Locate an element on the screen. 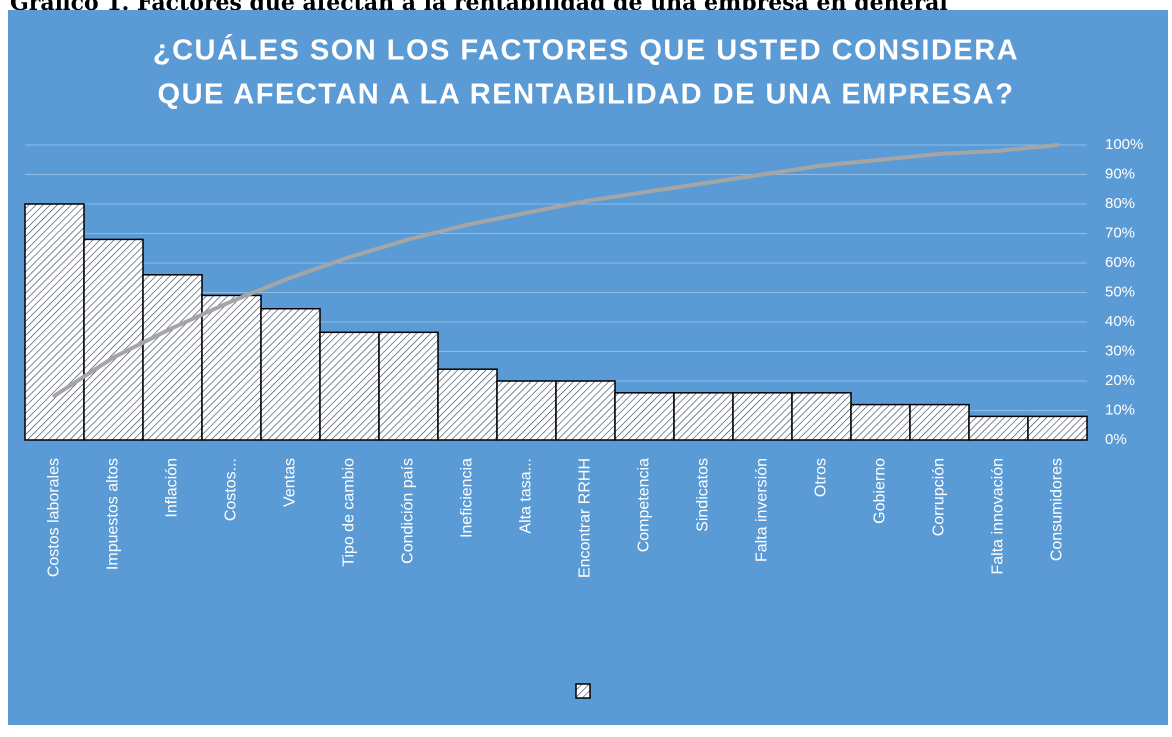 This screenshot has height=737, width=1172. x-tick-label: Impuestos altos is located at coordinates (113, 514).